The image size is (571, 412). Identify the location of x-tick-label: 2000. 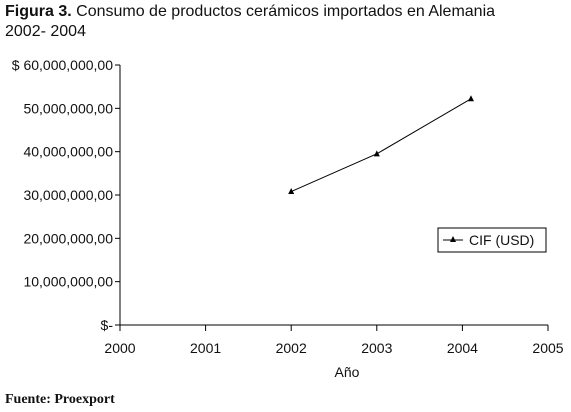
(119, 348).